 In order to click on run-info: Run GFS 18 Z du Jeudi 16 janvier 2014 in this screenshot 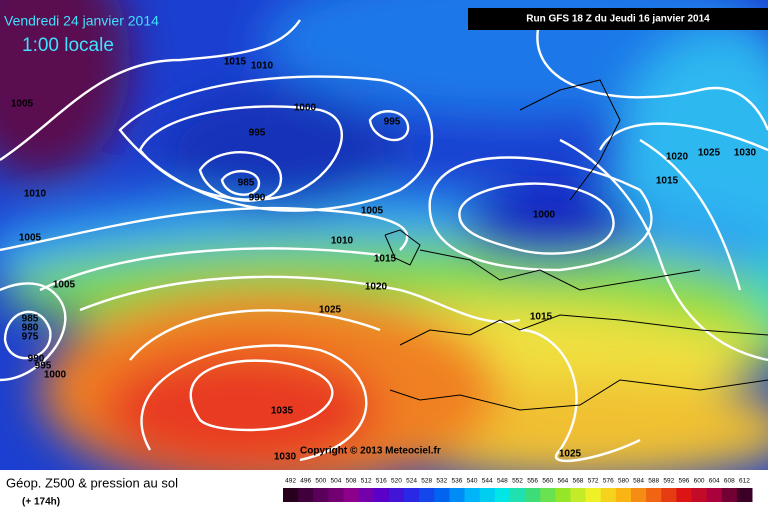, I will do `click(618, 19)`.